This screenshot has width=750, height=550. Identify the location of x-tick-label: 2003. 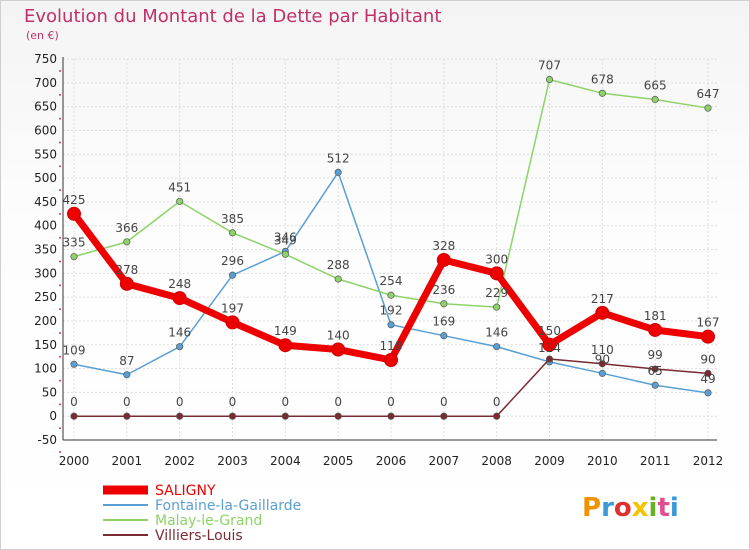
(232, 461).